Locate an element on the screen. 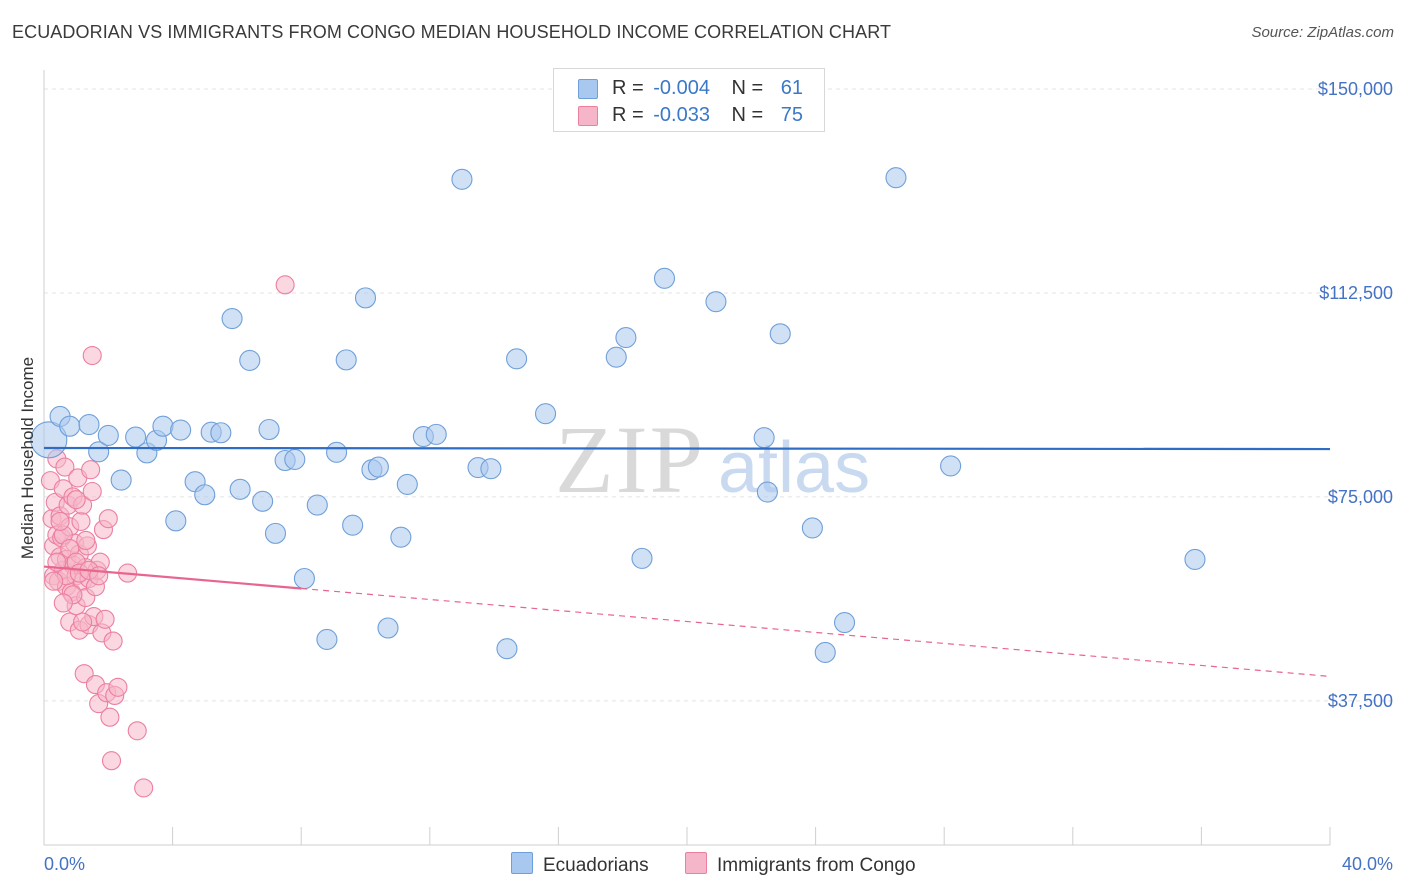  y-tick-label: $75,000 is located at coordinates (1360, 497).